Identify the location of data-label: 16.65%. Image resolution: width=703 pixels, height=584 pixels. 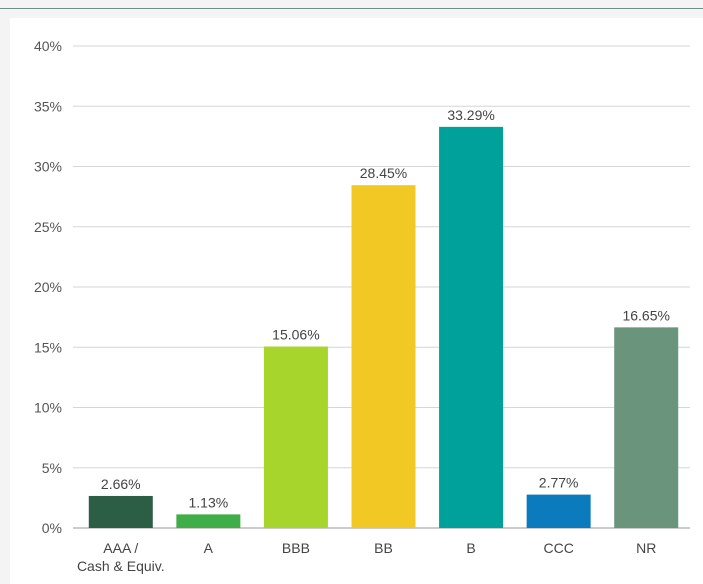
(645, 315).